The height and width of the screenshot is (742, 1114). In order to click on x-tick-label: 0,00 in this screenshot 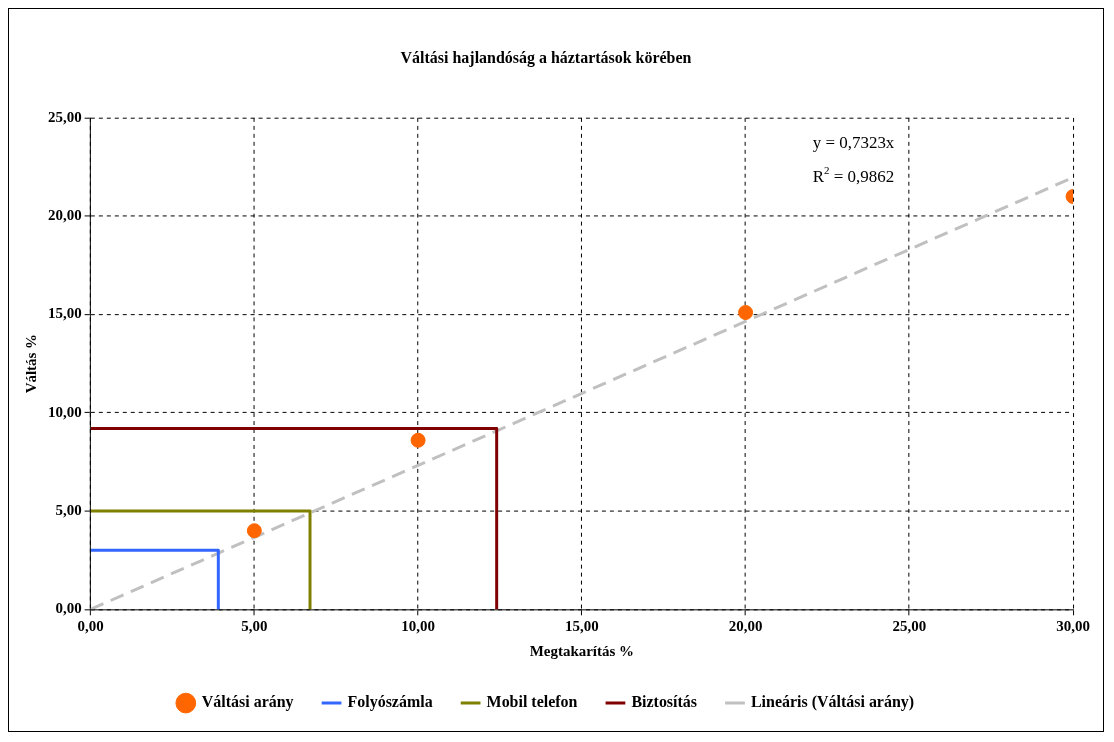, I will do `click(90, 626)`.